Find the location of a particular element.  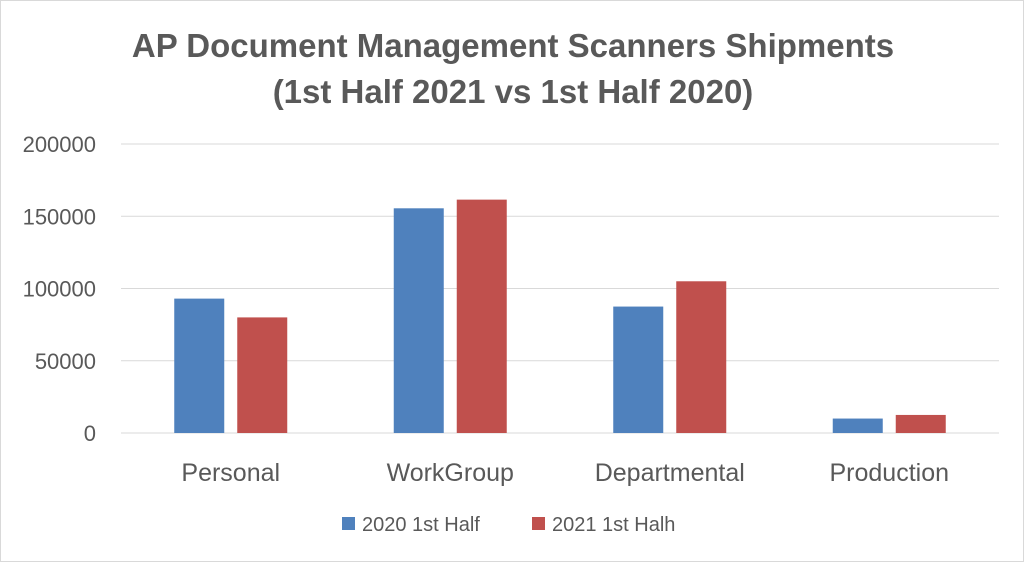

y-axis: 0 50000 100000 150000 200000 is located at coordinates (59, 289).